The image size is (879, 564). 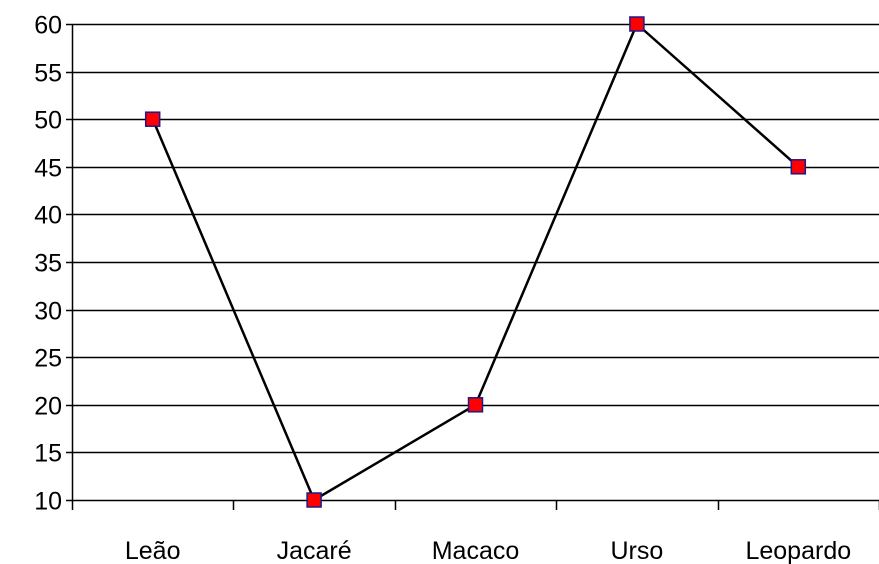 What do you see at coordinates (476, 550) in the screenshot?
I see `x-tick-label: Macaco` at bounding box center [476, 550].